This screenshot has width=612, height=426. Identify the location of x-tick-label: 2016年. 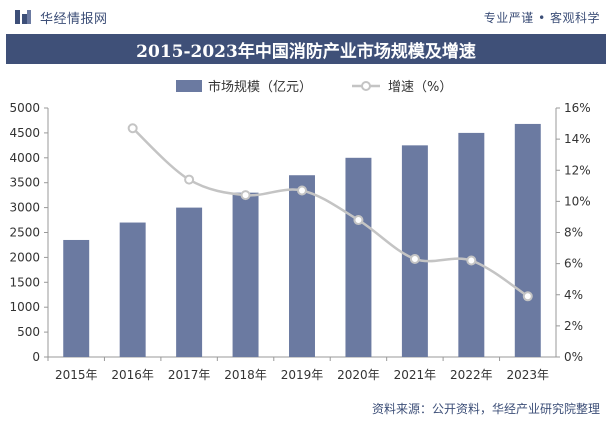
(132, 375).